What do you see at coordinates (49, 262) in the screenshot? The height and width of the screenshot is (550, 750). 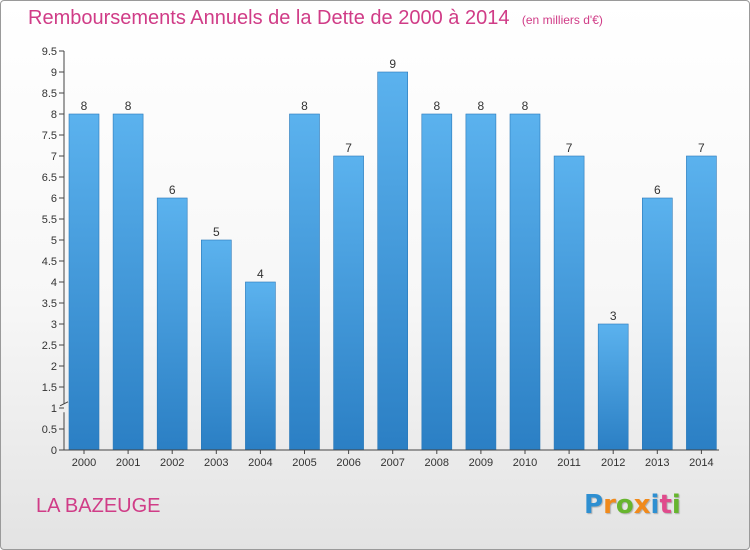 I see `y-tick-label-4.5: 4.5` at bounding box center [49, 262].